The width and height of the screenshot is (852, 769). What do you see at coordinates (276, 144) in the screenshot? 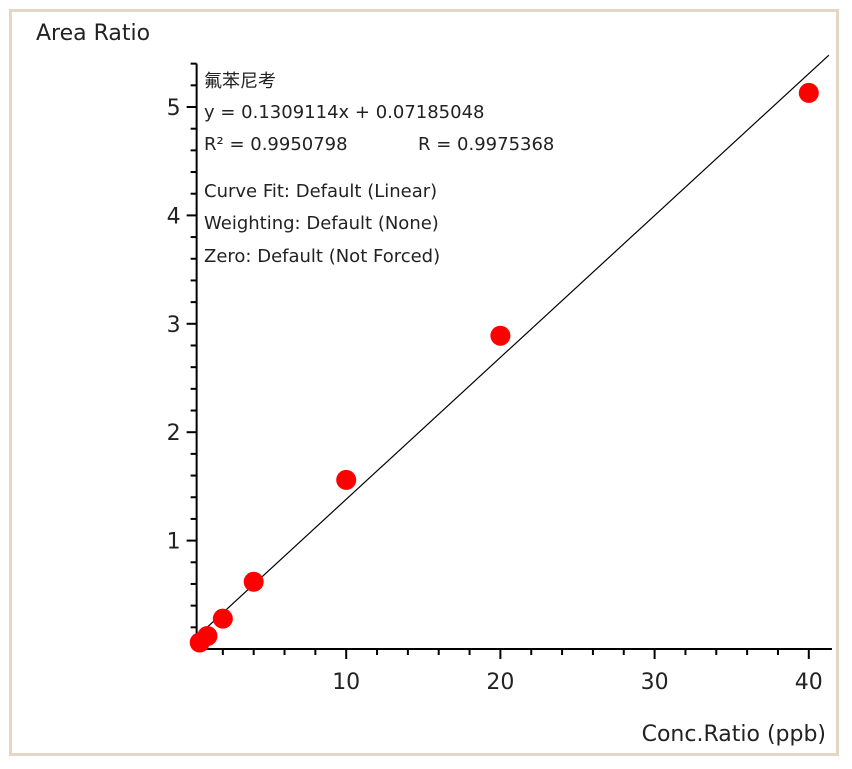
I see `r-squared: R² = 0.9950798` at bounding box center [276, 144].